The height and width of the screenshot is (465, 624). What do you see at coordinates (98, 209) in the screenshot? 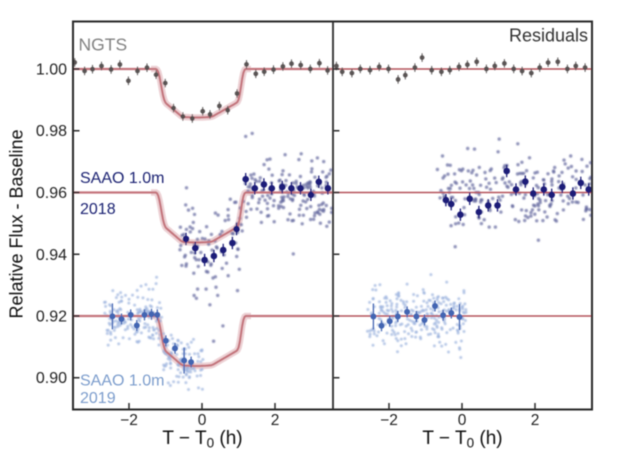
I see `svg-text: 2018` at bounding box center [98, 209].